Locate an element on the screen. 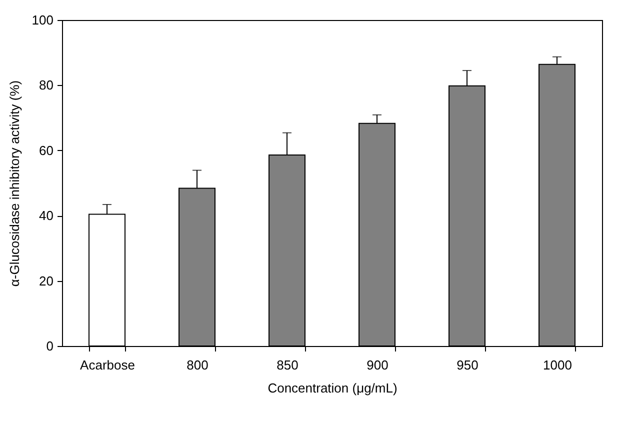  x-tick-label: 950 is located at coordinates (467, 365).